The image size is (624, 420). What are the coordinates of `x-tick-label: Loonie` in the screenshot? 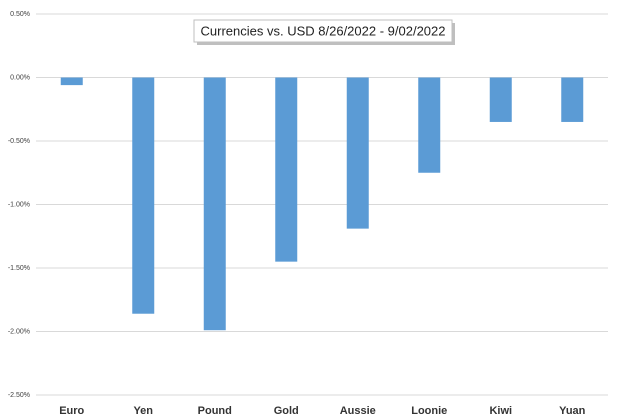 It's located at (429, 411).